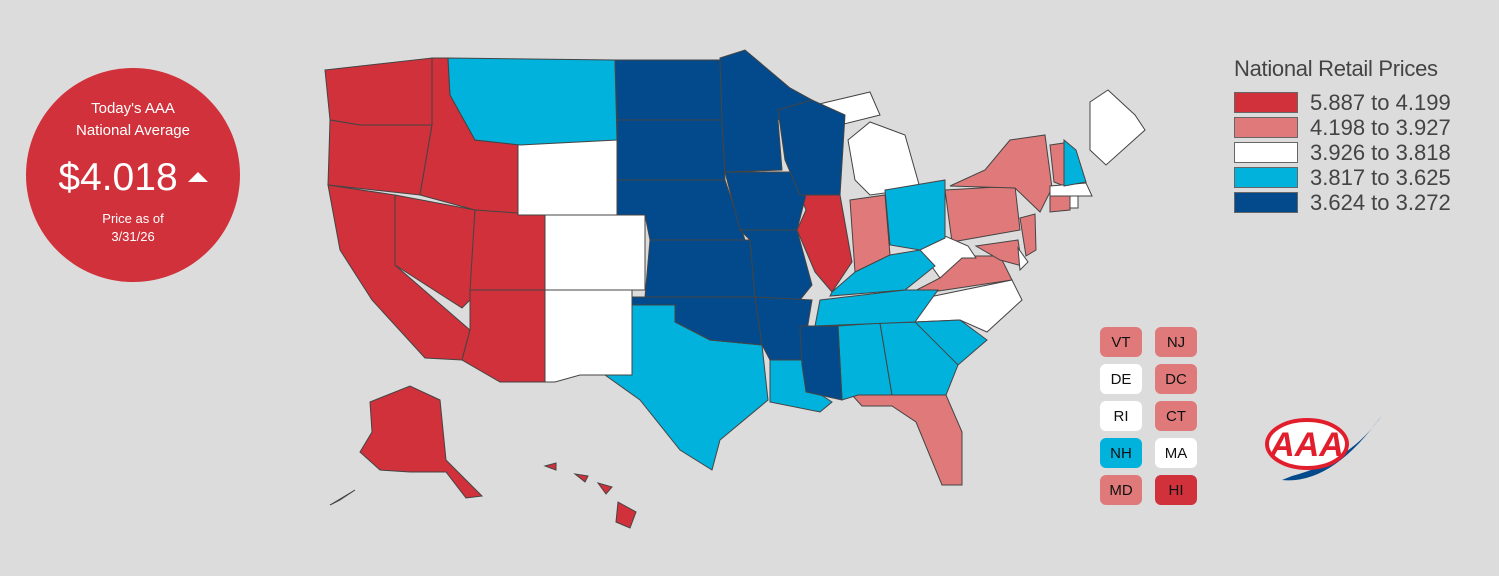 Image resolution: width=1499 pixels, height=576 pixels. I want to click on state-nm, so click(588, 336).